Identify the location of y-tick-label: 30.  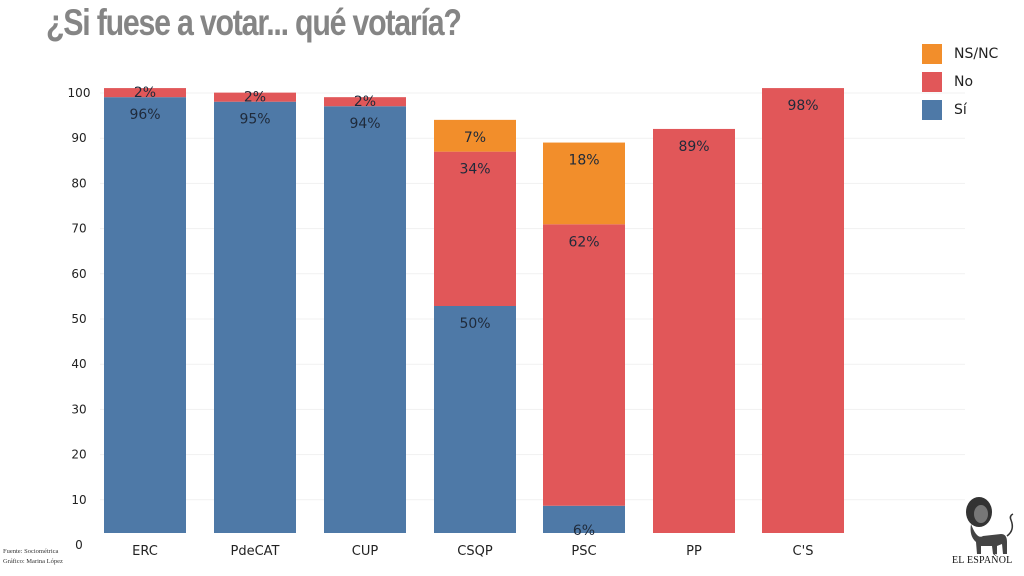
(78, 409).